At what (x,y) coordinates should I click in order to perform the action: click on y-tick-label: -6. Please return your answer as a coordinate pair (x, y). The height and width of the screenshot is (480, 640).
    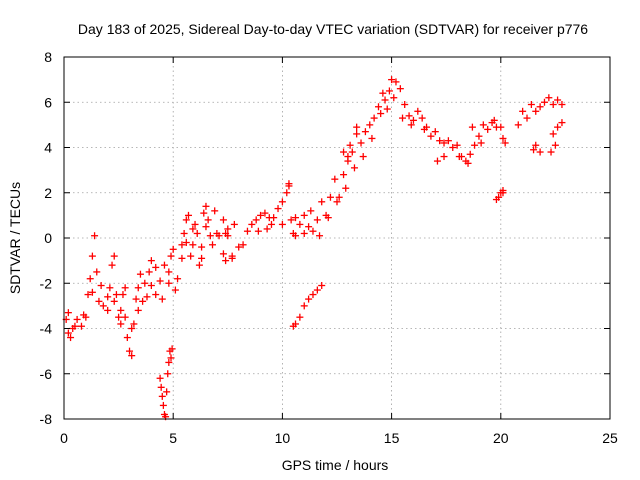
    Looking at the image, I should click on (46, 374).